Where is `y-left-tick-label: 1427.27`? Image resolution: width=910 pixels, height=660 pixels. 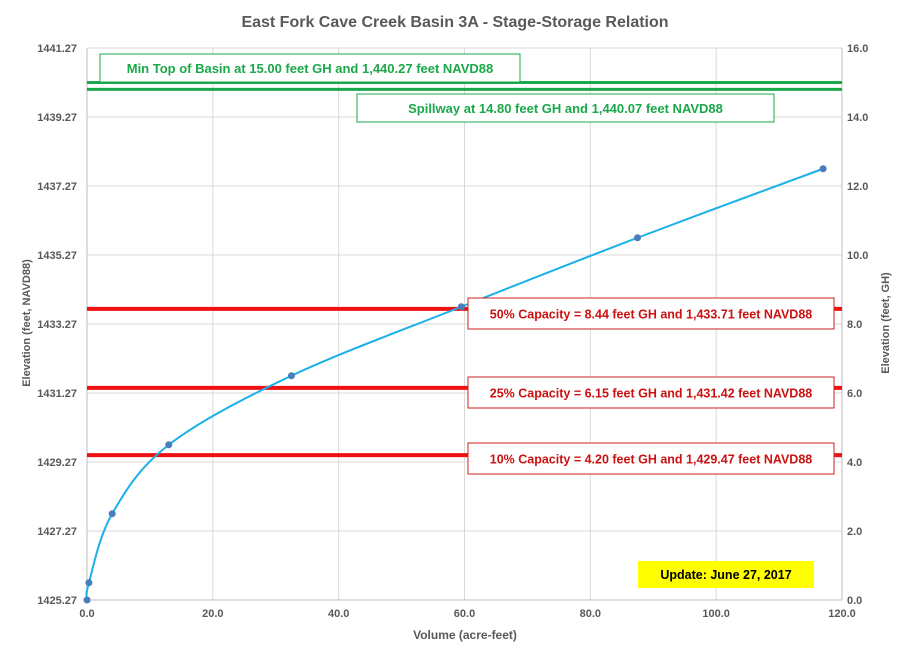
y-left-tick-label: 1427.27 is located at coordinates (57, 532).